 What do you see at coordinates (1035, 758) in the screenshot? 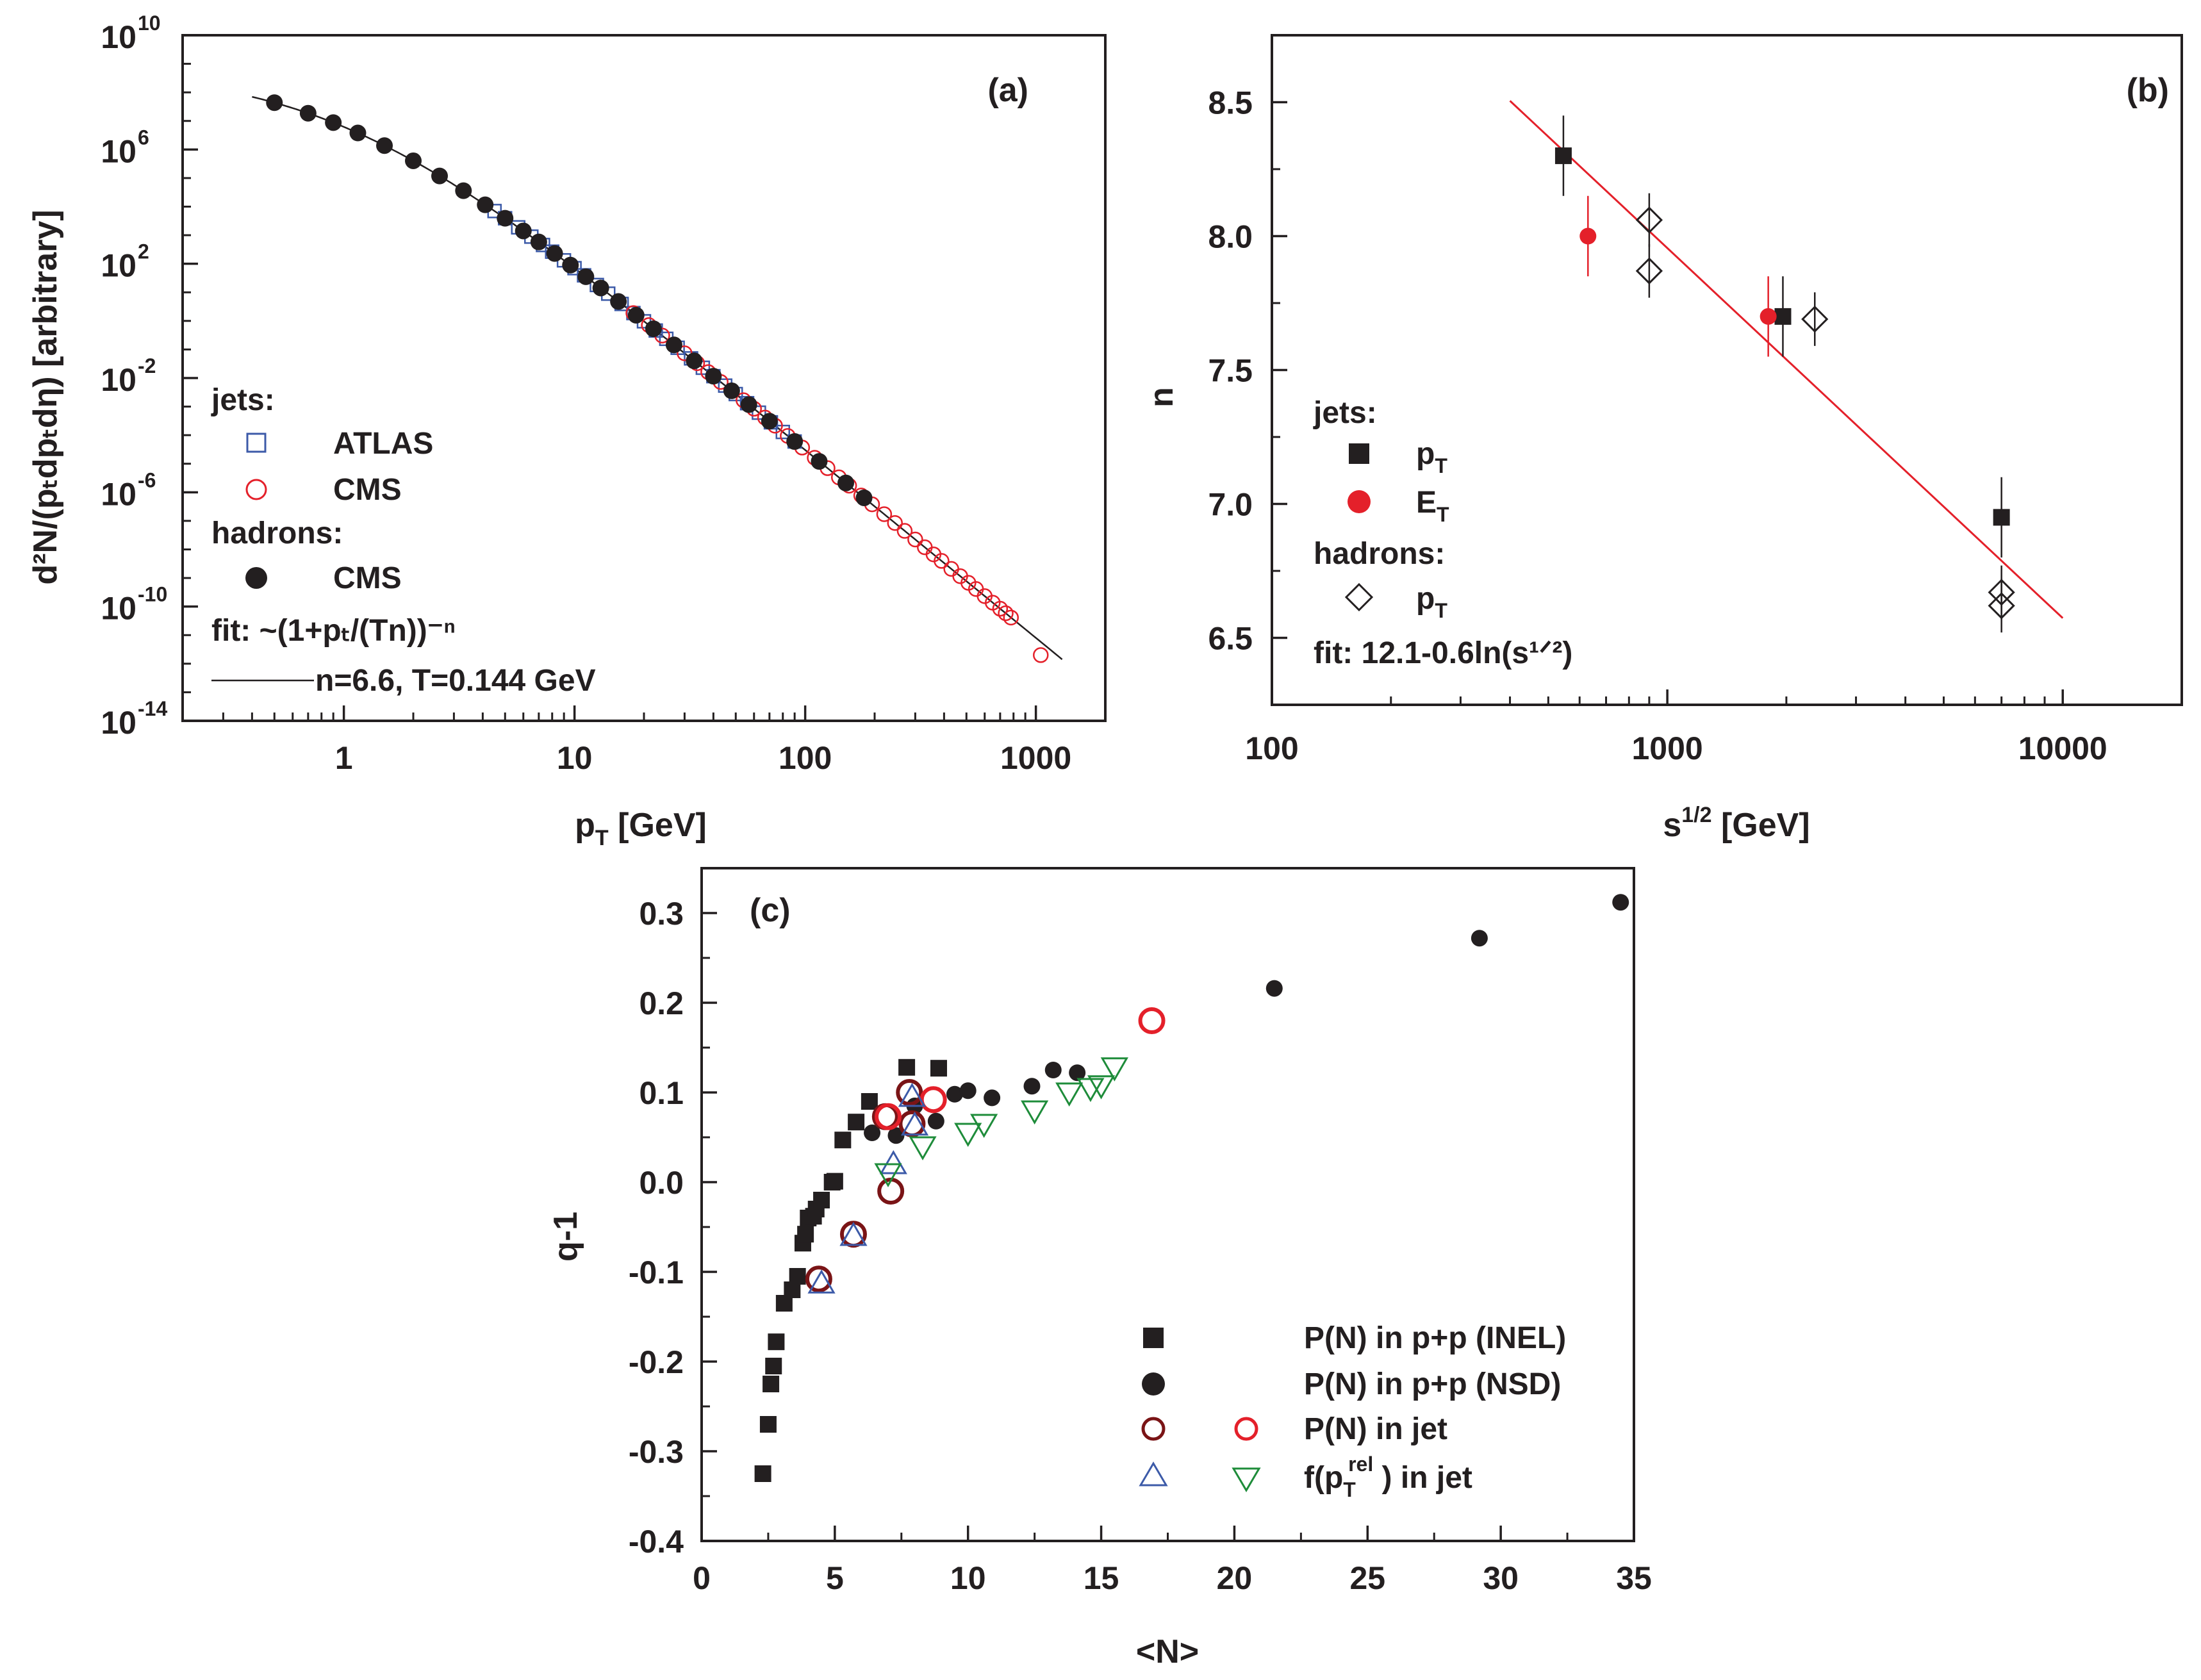
I see `panel-a-x-tick-label: 1000` at bounding box center [1035, 758].